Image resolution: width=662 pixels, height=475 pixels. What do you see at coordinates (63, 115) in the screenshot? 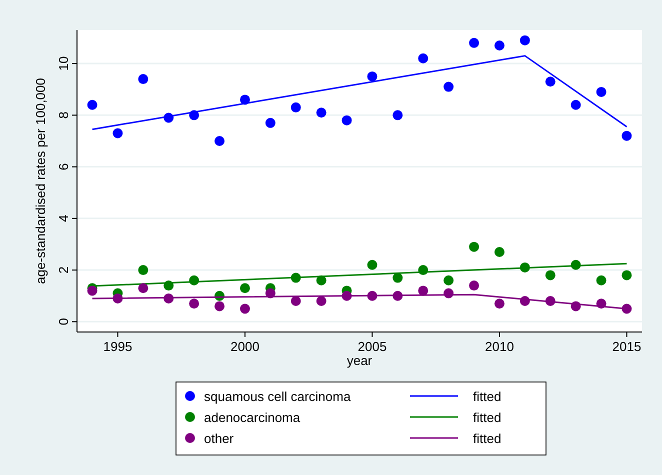
I see `y-tick-label: 8` at bounding box center [63, 115].